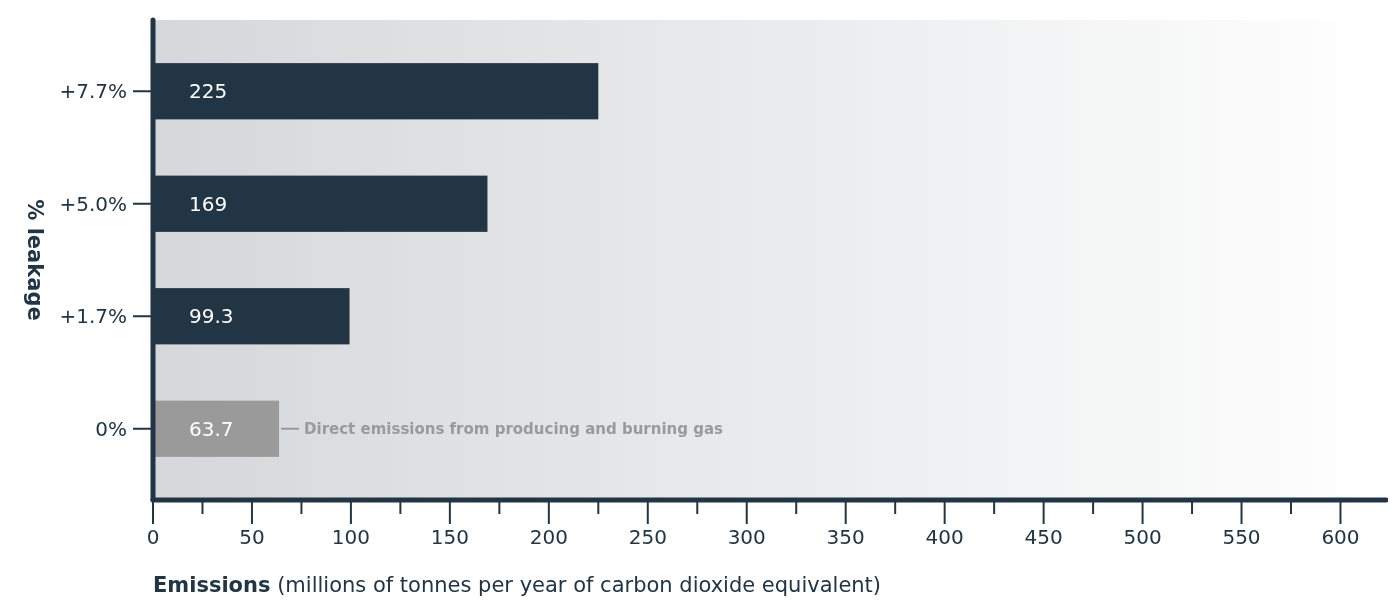 The height and width of the screenshot is (606, 1396). Describe the element at coordinates (252, 537) in the screenshot. I see `x-tick-label: 50` at that location.